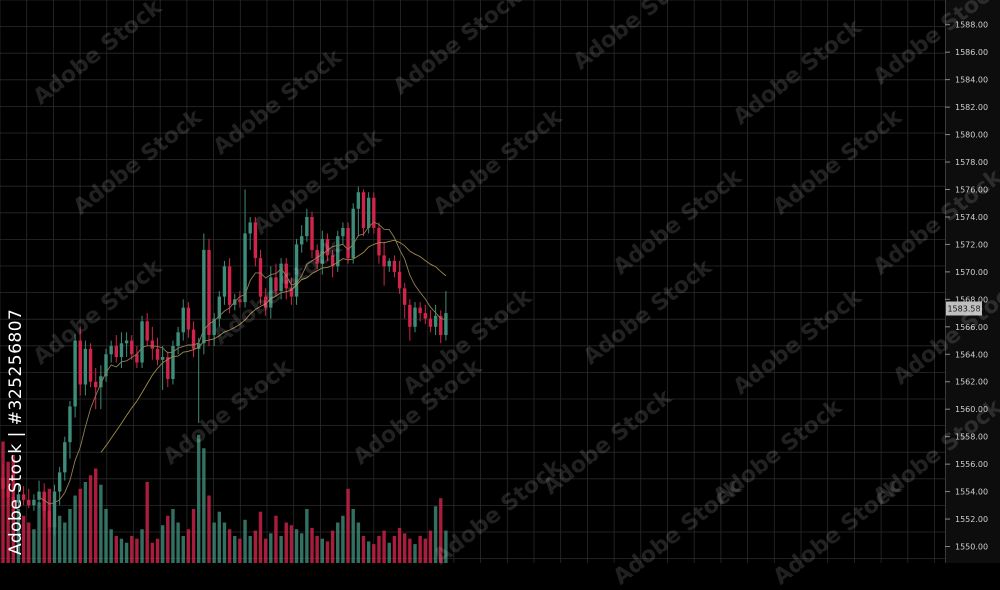 Image resolution: width=1000 pixels, height=590 pixels. I want to click on price-tick-label: 1566.00, so click(971, 327).